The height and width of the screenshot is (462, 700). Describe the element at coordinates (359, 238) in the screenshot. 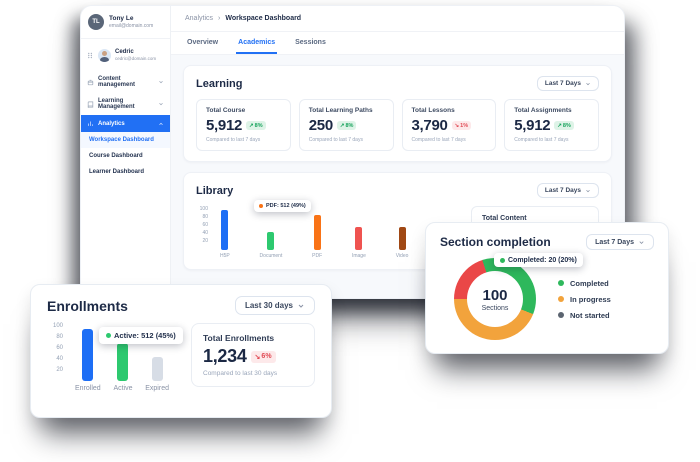

I see `bar-image` at that location.